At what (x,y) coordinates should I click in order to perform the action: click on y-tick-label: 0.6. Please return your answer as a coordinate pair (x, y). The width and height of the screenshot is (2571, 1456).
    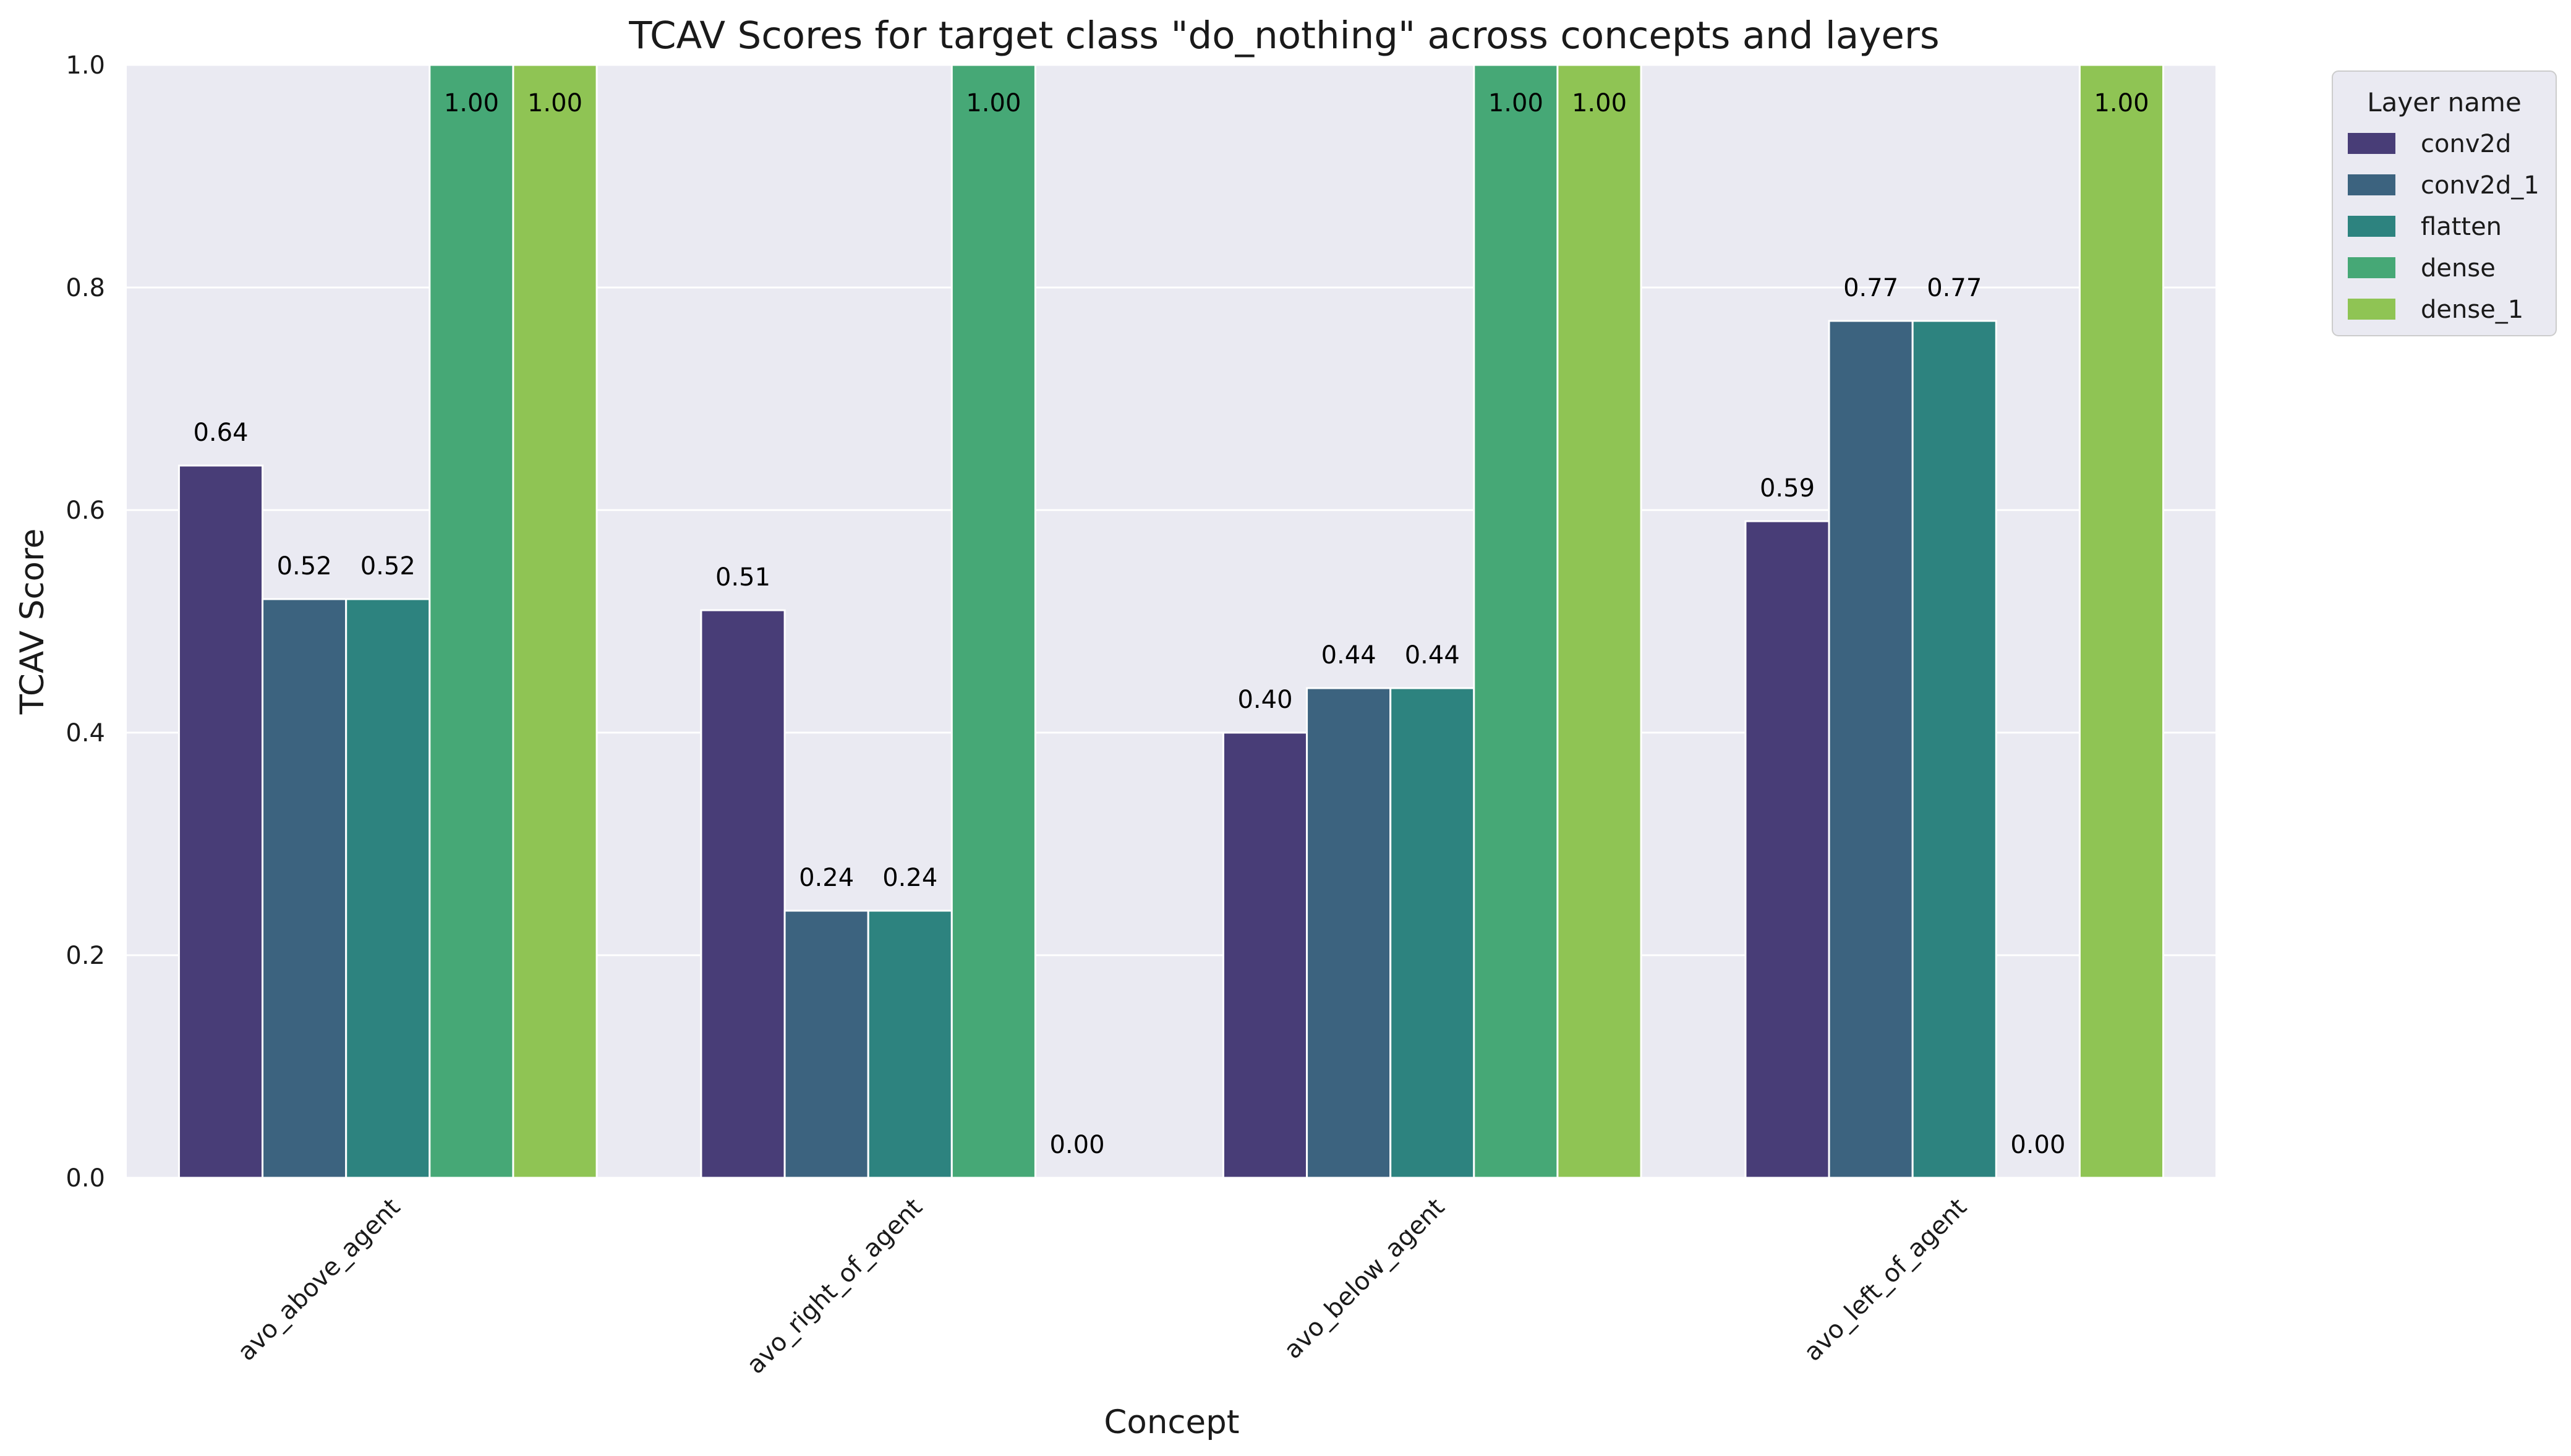
    Looking at the image, I should click on (85, 510).